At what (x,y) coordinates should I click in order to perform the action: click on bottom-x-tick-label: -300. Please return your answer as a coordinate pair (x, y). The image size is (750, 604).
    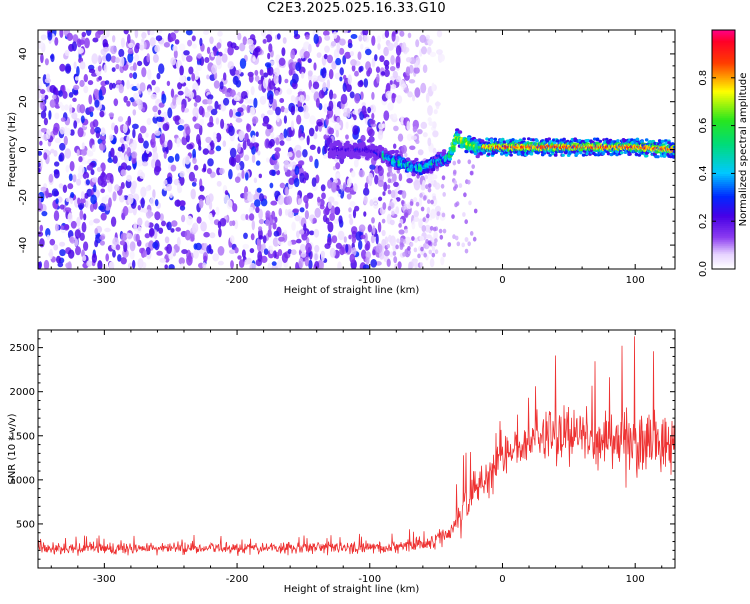
    Looking at the image, I should click on (104, 579).